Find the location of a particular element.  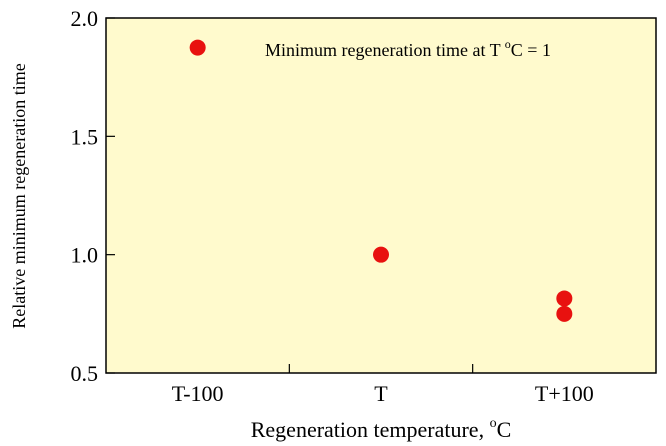

y-tick-label: 0.5 is located at coordinates (85, 373).